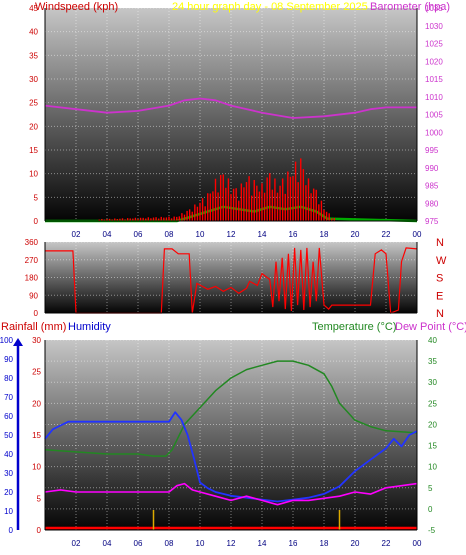  What do you see at coordinates (33, 126) in the screenshot?
I see `wind-tick-label: 20` at bounding box center [33, 126].